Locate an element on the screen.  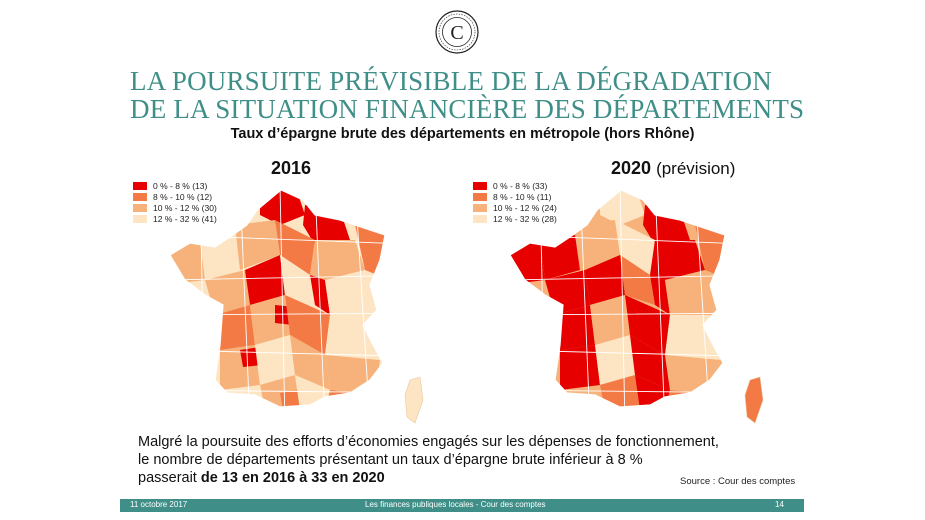
body-line-3-bold: de 13 en 2016 à 33 en 2020 is located at coordinates (292, 478).